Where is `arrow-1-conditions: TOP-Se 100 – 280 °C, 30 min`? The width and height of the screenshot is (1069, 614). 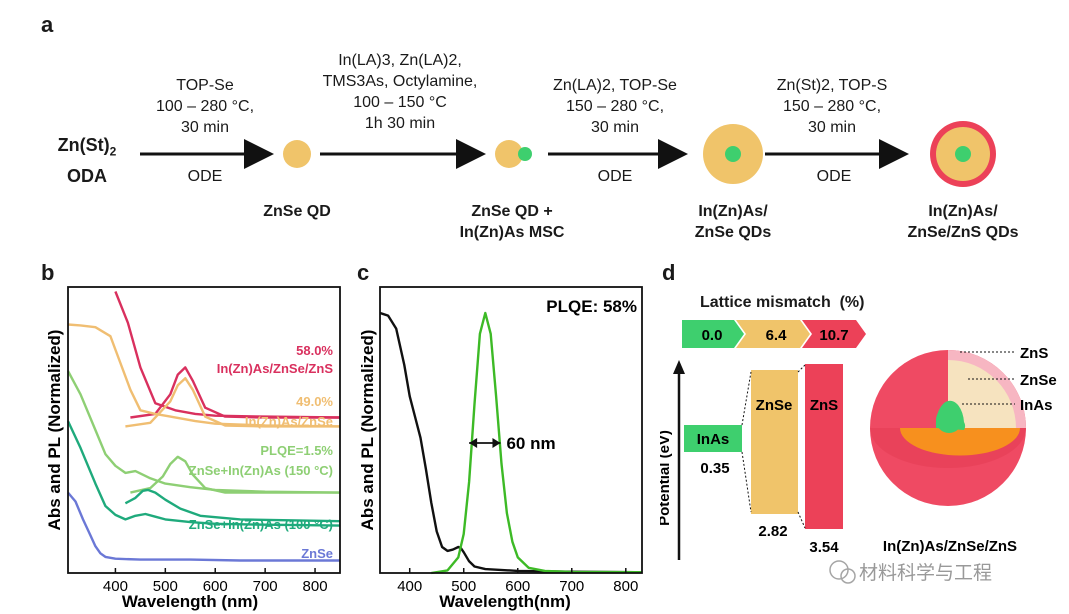 arrow-1-conditions: TOP-Se 100 – 280 °C, 30 min is located at coordinates (205, 106).